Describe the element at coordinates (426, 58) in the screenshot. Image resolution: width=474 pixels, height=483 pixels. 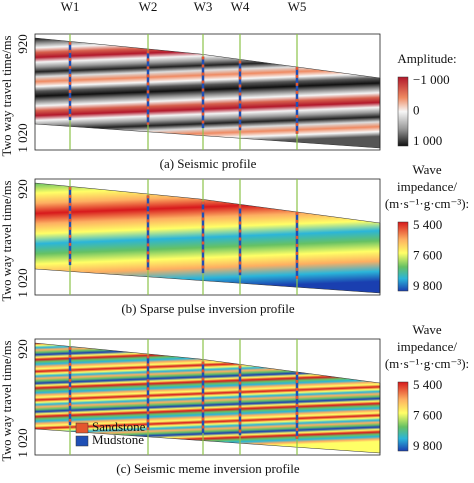
I see `colorbar-title: Amplitude:` at that location.